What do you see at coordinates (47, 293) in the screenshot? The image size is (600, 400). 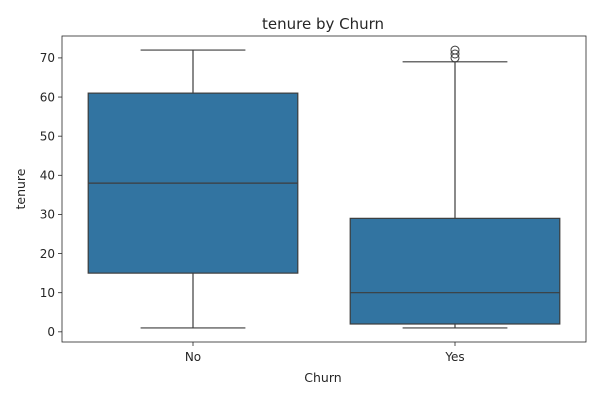 I see `y-tick-label: 10` at bounding box center [47, 293].